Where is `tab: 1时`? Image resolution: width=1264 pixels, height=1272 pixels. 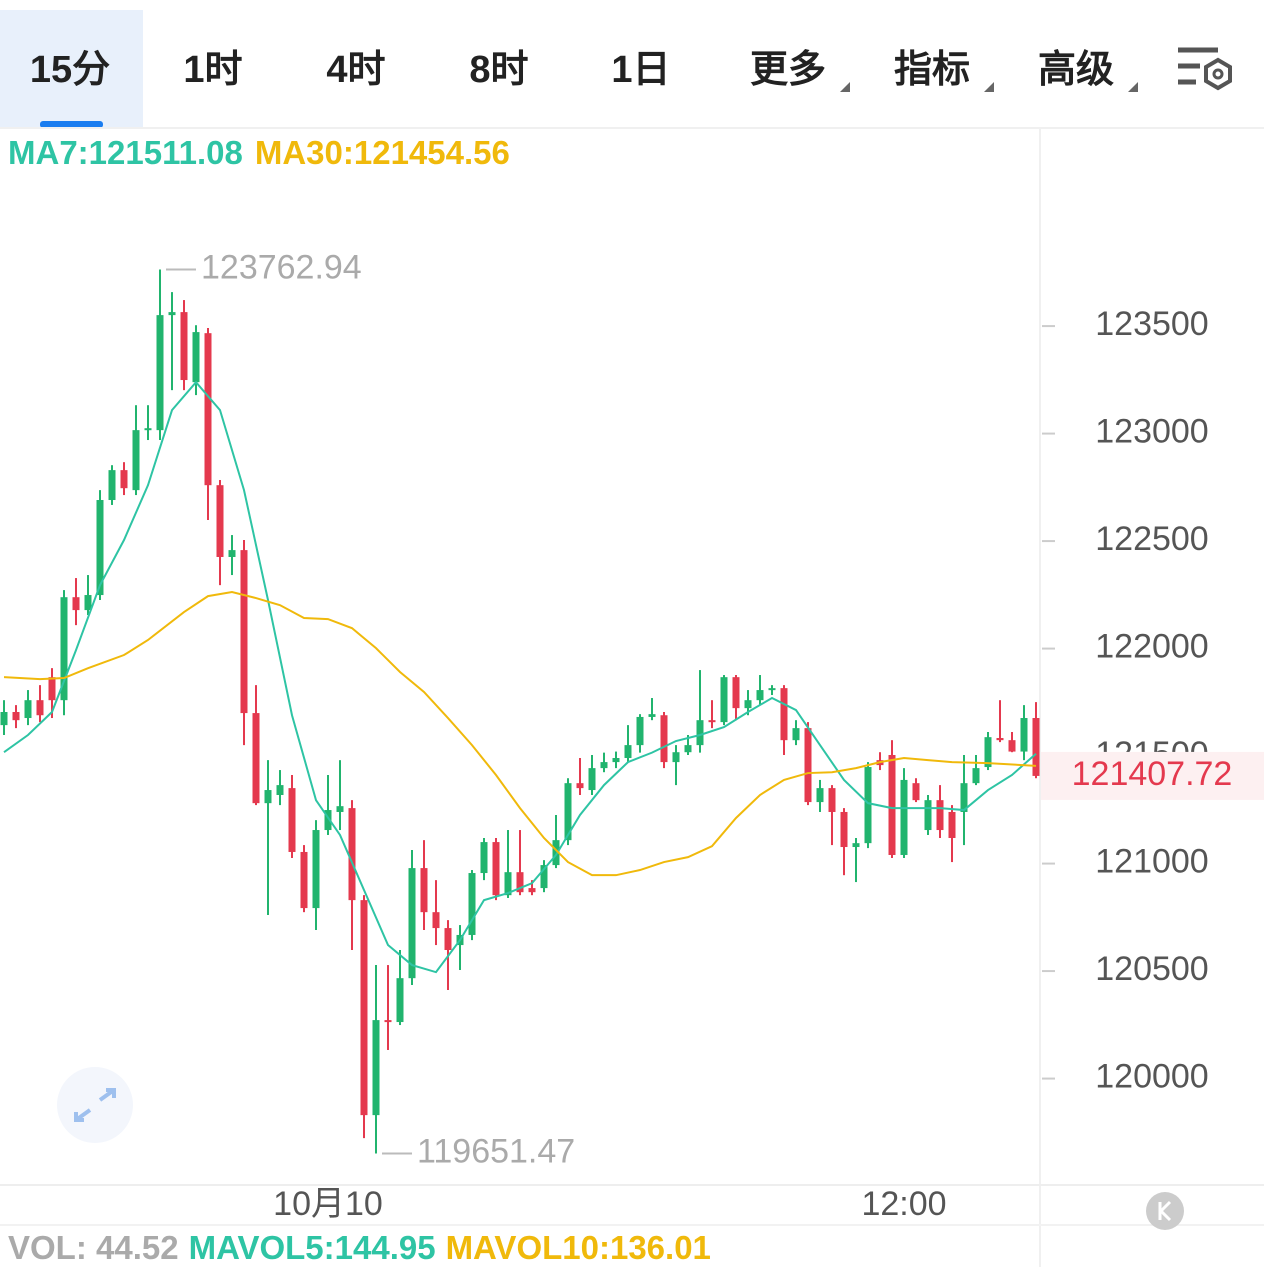 tab: 1时 is located at coordinates (212, 70).